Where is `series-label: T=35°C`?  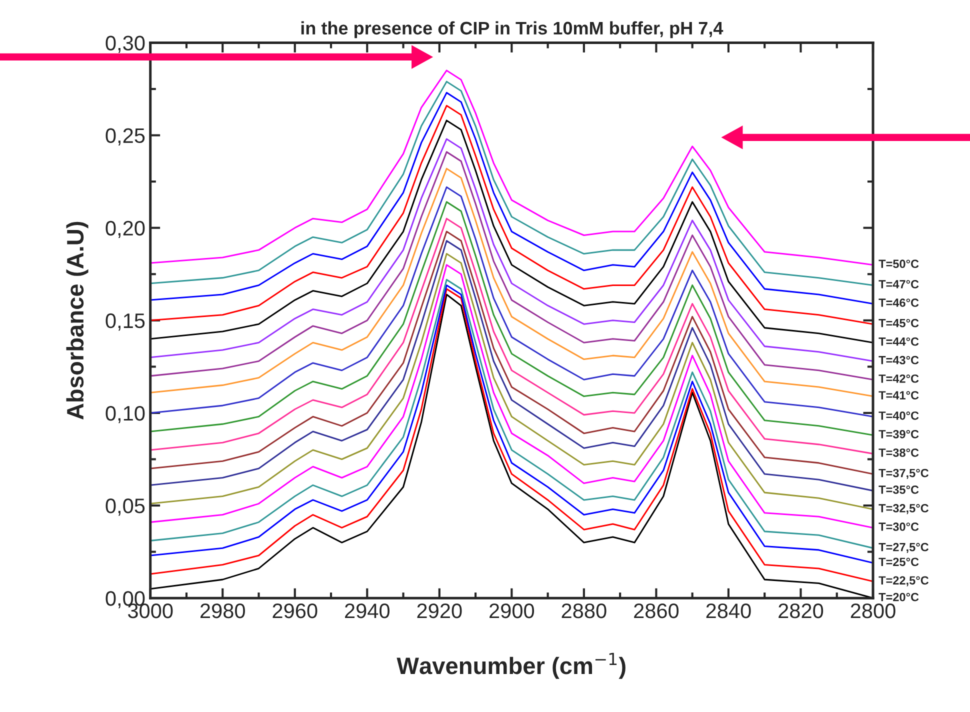
series-label: T=35°C is located at coordinates (898, 490).